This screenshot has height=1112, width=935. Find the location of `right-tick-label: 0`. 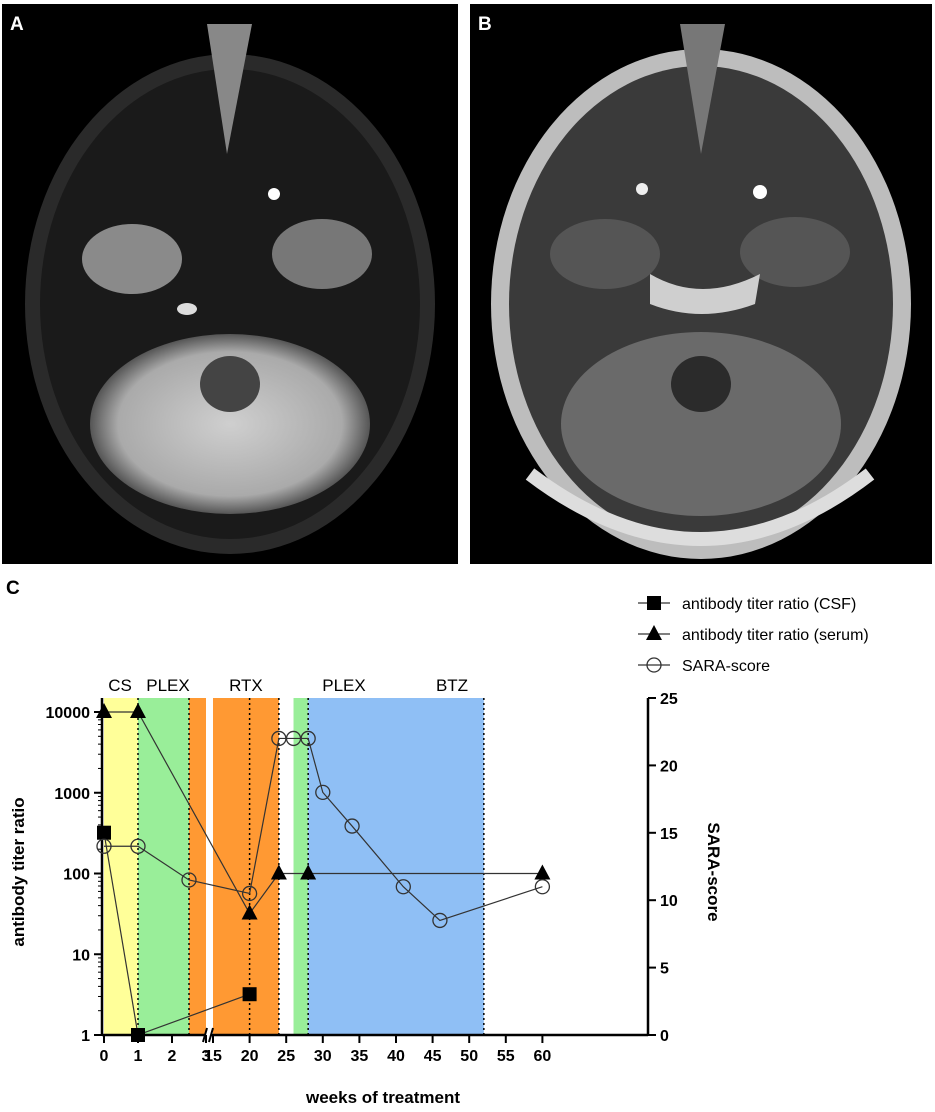

right-tick-label: 0 is located at coordinates (664, 1036).